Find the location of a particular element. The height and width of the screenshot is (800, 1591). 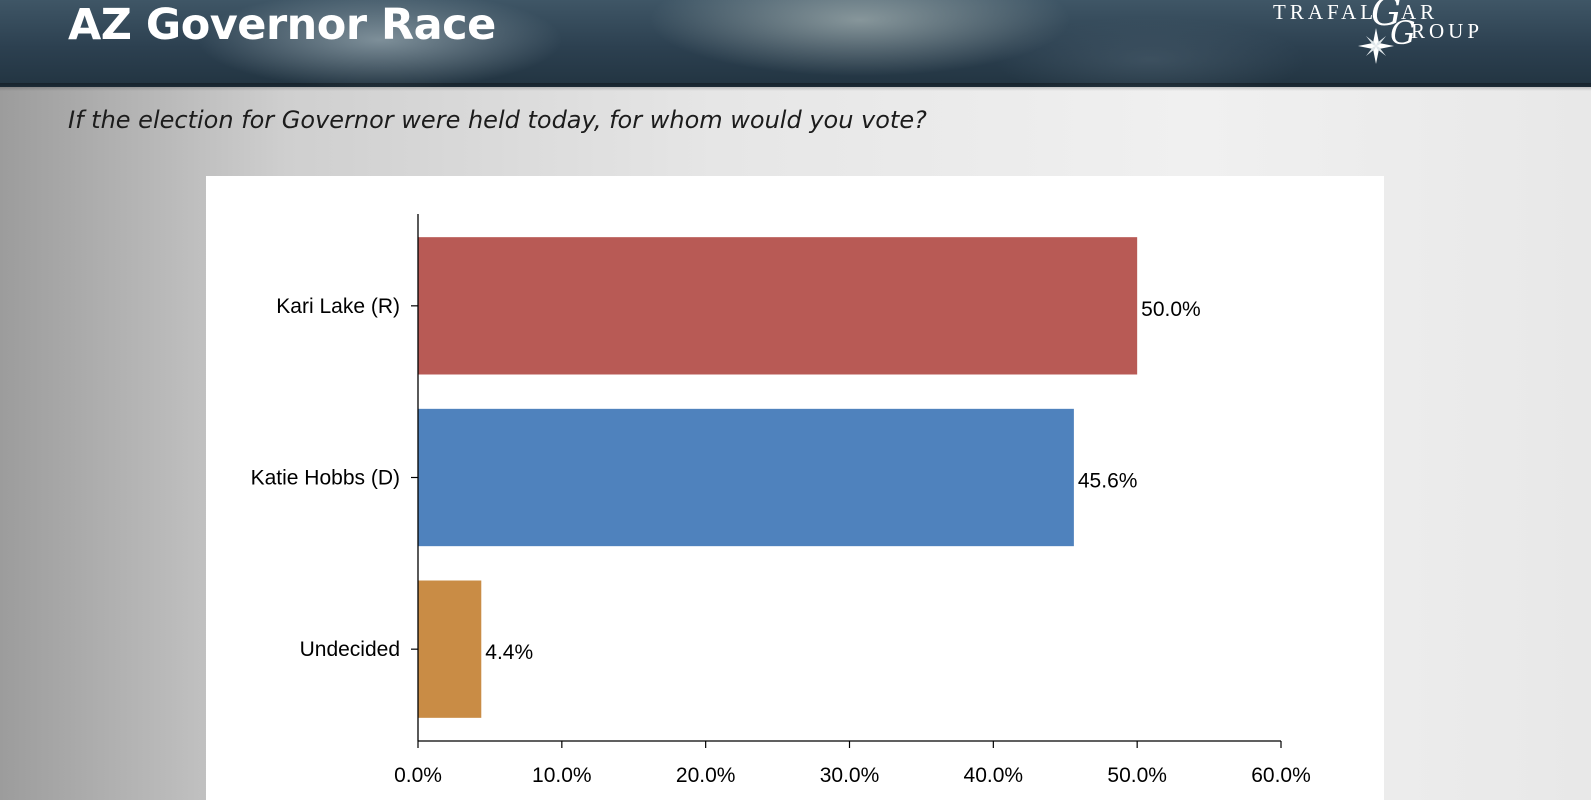

value-label-0: 50.0% is located at coordinates (1171, 309).